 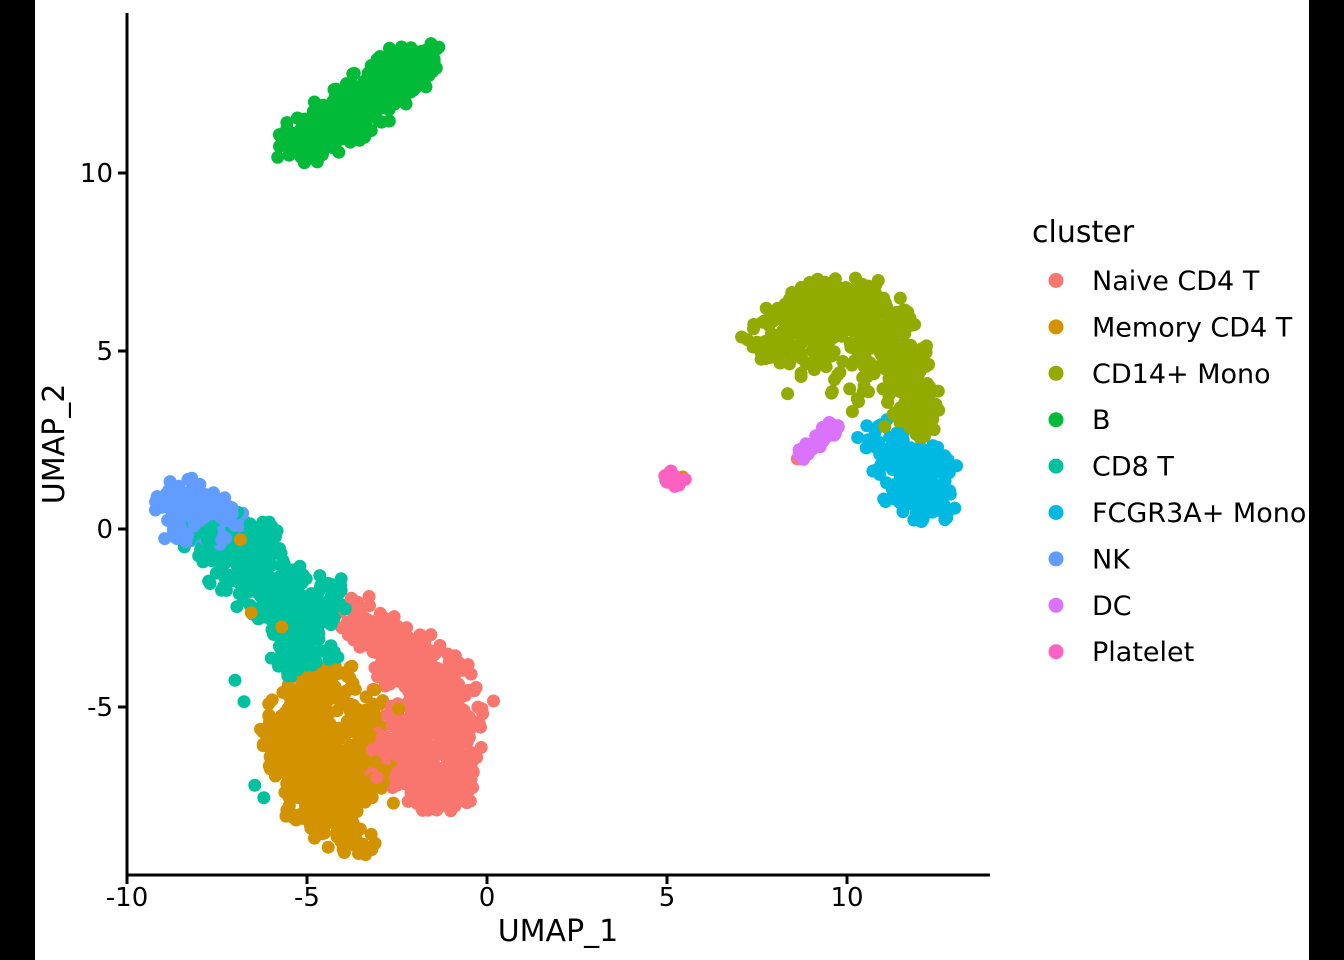 I want to click on legend-item-label: NK, so click(x=1111, y=559).